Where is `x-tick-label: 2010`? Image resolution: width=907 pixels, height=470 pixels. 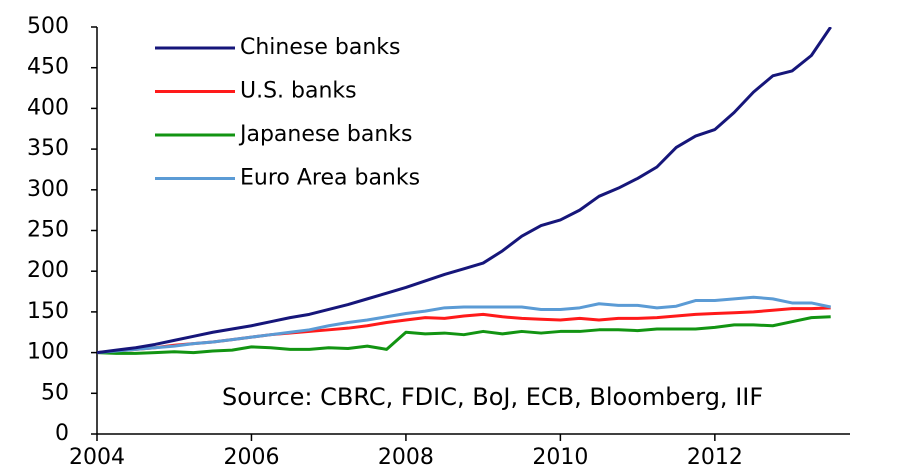 x-tick-label: 2010 is located at coordinates (560, 457).